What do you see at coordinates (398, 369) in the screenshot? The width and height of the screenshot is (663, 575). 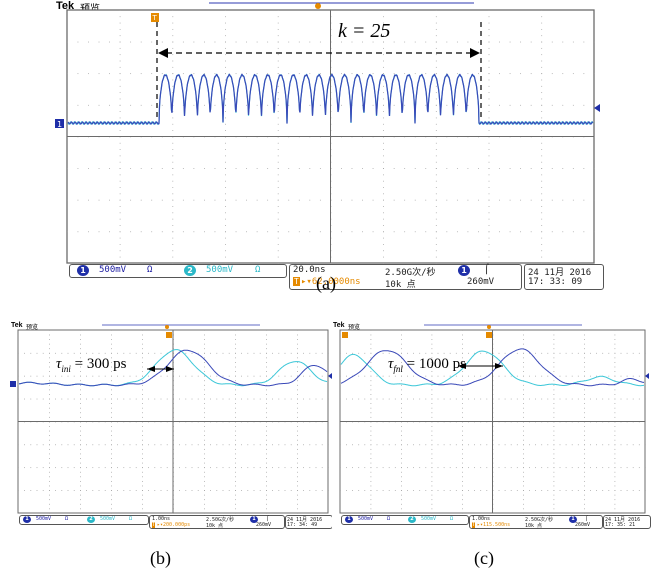 I see `tau-subscript: fnl` at bounding box center [398, 369].